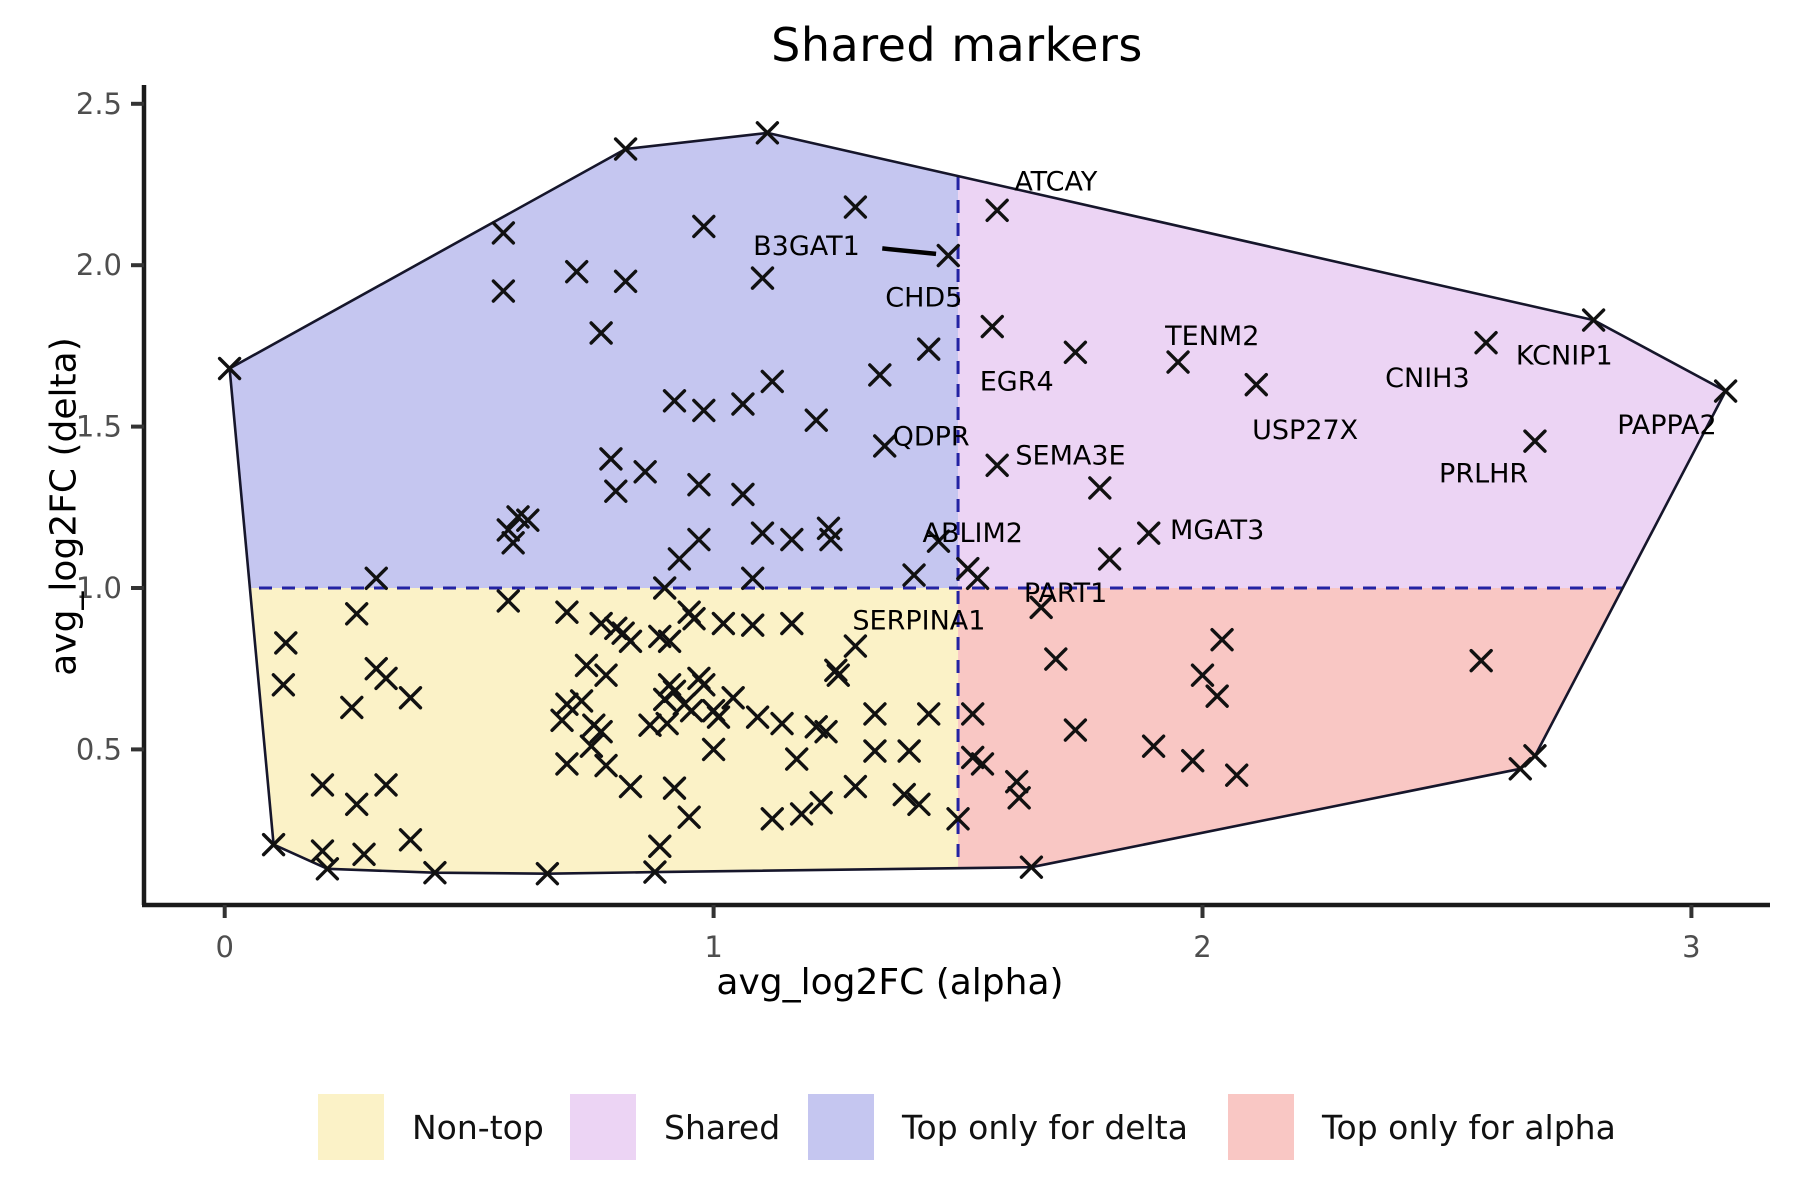 This screenshot has width=1800, height=1200. Describe the element at coordinates (224, 947) in the screenshot. I see `x-tick-label: 0` at that location.